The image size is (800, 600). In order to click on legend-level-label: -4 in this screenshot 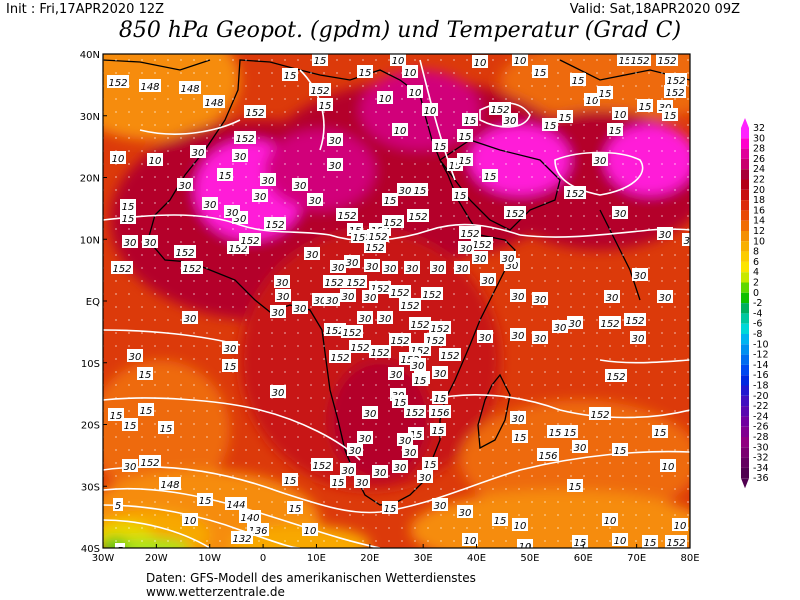, I will do `click(757, 313)`.